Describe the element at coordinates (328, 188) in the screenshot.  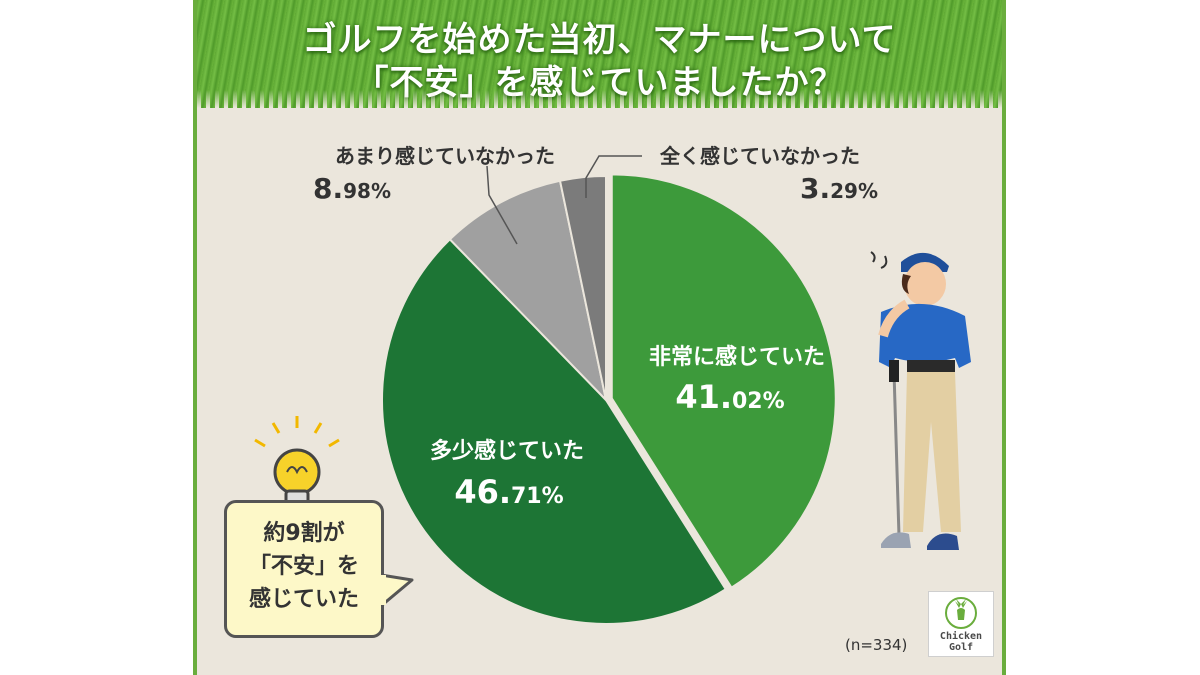
I see `slice-value-not-much-major: 8.` at that location.